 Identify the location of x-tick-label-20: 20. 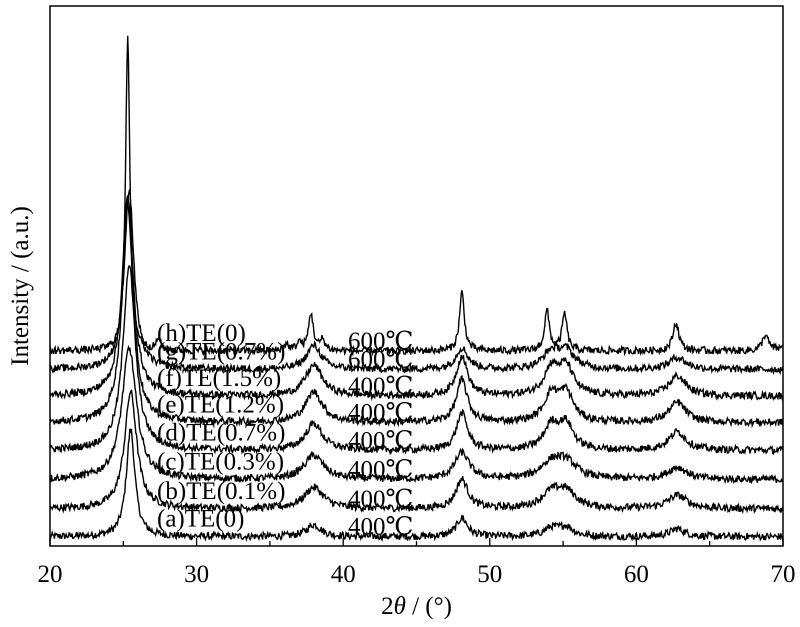
(50, 574).